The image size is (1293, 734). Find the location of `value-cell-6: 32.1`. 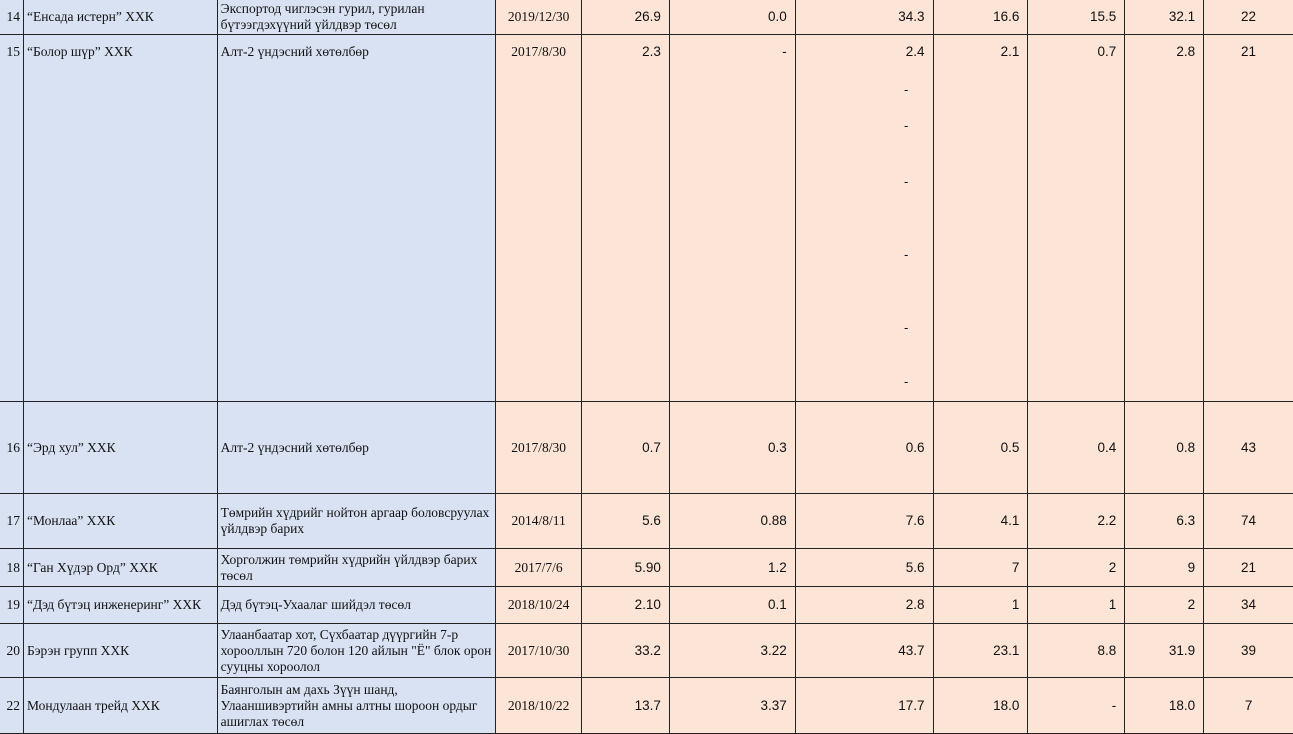

value-cell-6: 32.1 is located at coordinates (1165, 17).